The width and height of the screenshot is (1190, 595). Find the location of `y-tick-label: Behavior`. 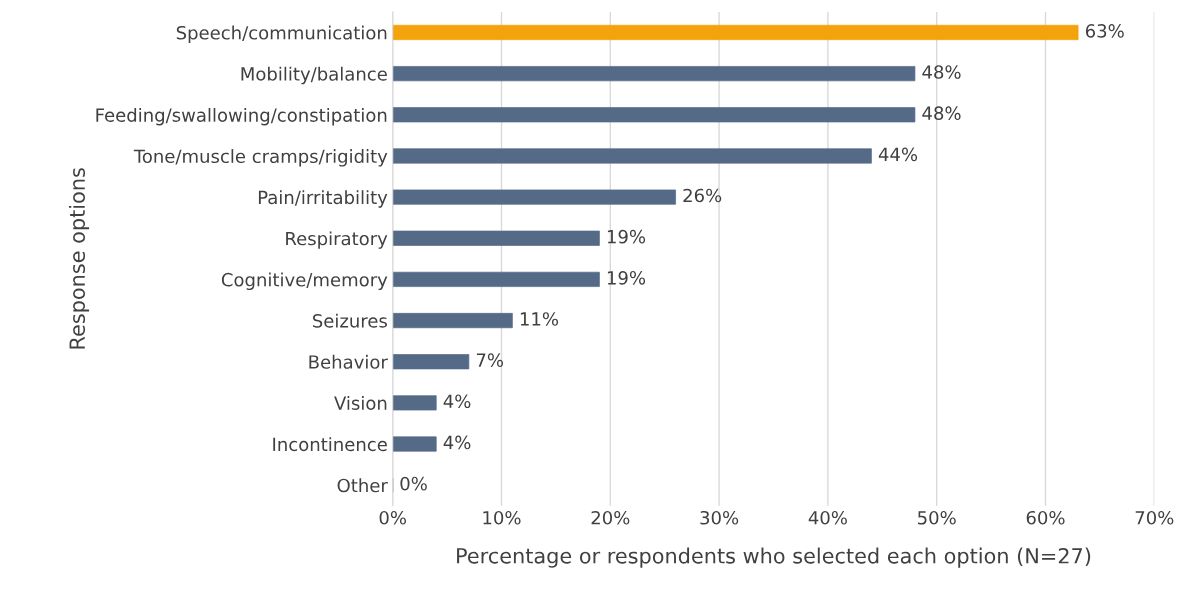

y-tick-label: Behavior is located at coordinates (348, 361).